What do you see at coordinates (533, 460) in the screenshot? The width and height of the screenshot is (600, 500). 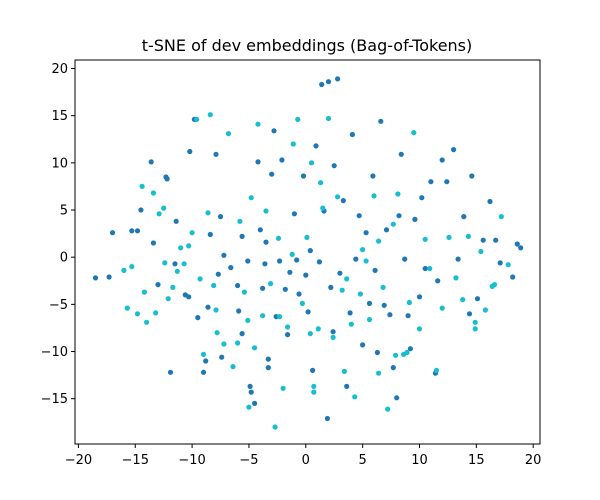 I see `x-tick-label: 20` at bounding box center [533, 460].